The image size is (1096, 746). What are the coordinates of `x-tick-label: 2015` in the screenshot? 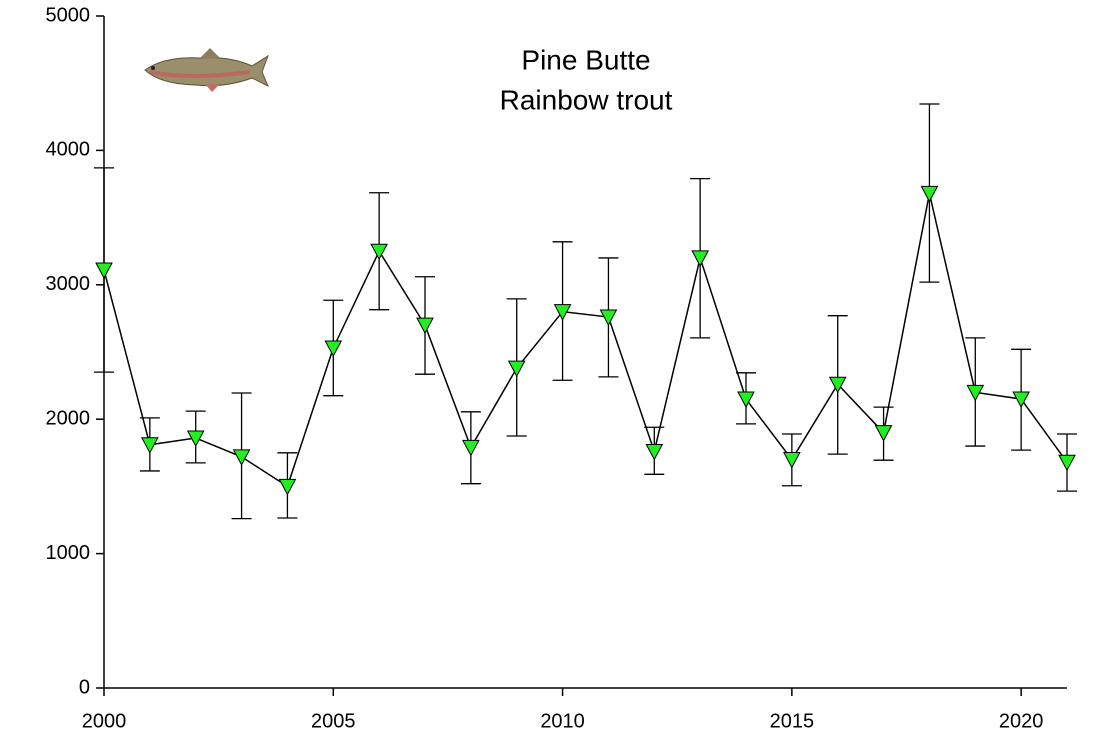 It's located at (792, 721).